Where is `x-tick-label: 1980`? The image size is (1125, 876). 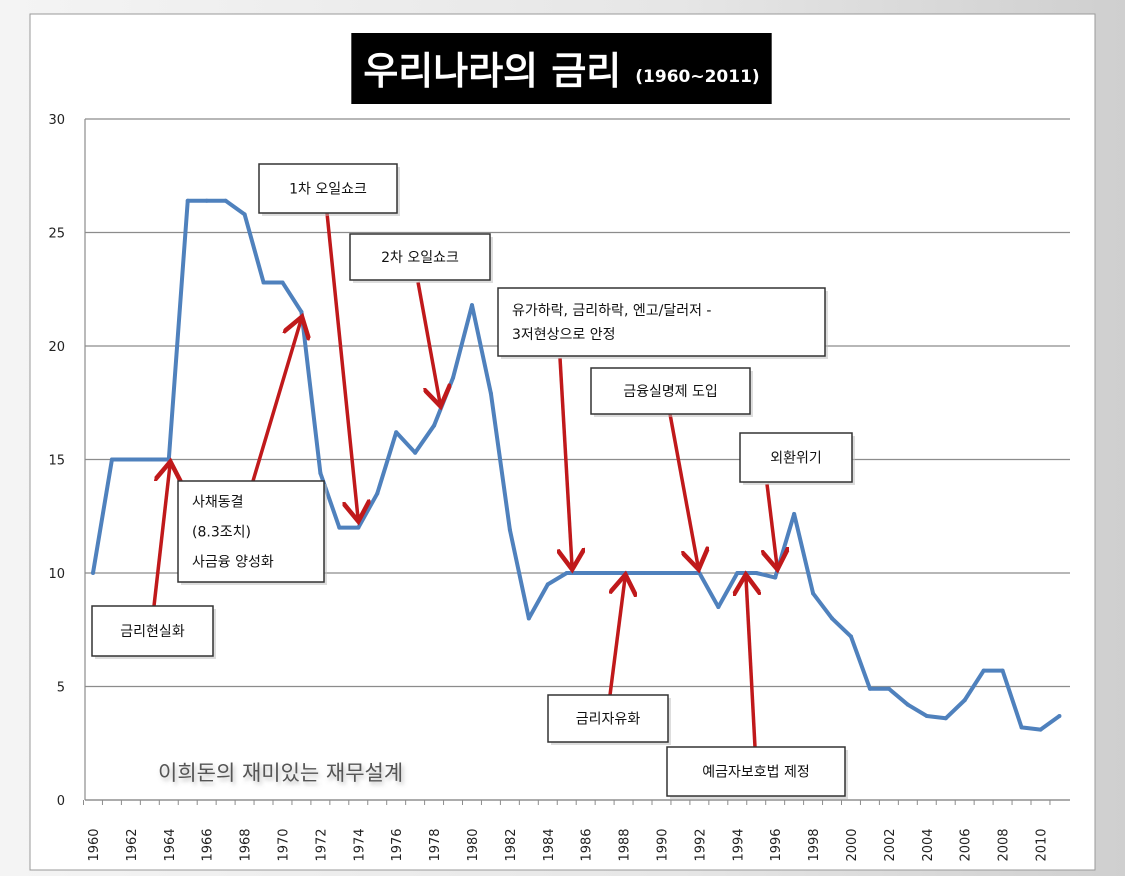 x-tick-label: 1980 is located at coordinates (473, 844).